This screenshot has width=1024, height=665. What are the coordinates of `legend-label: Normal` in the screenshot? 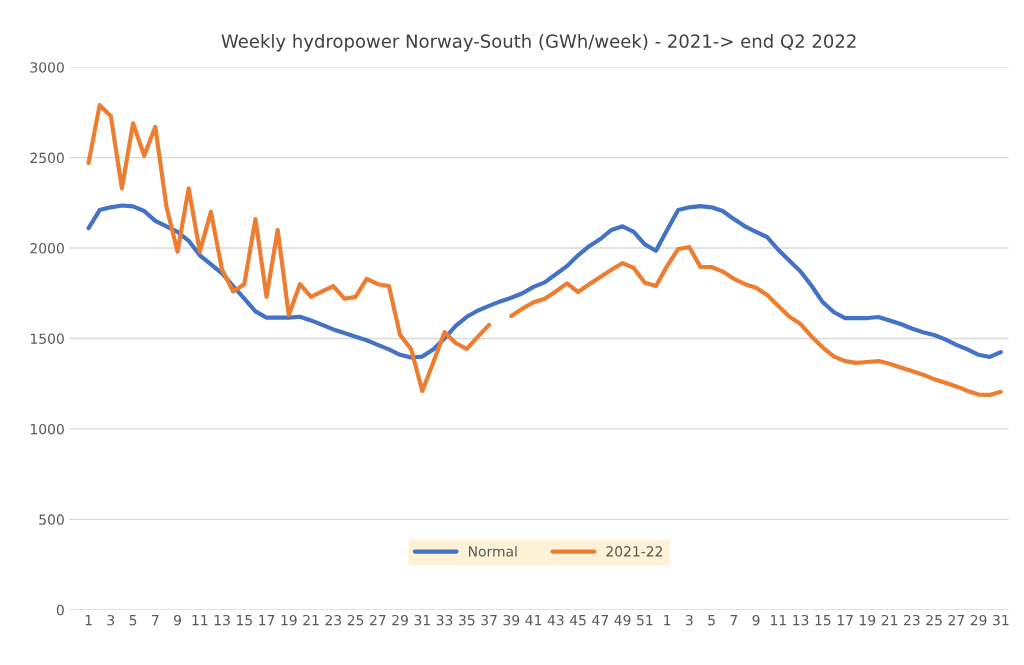 It's located at (492, 551).